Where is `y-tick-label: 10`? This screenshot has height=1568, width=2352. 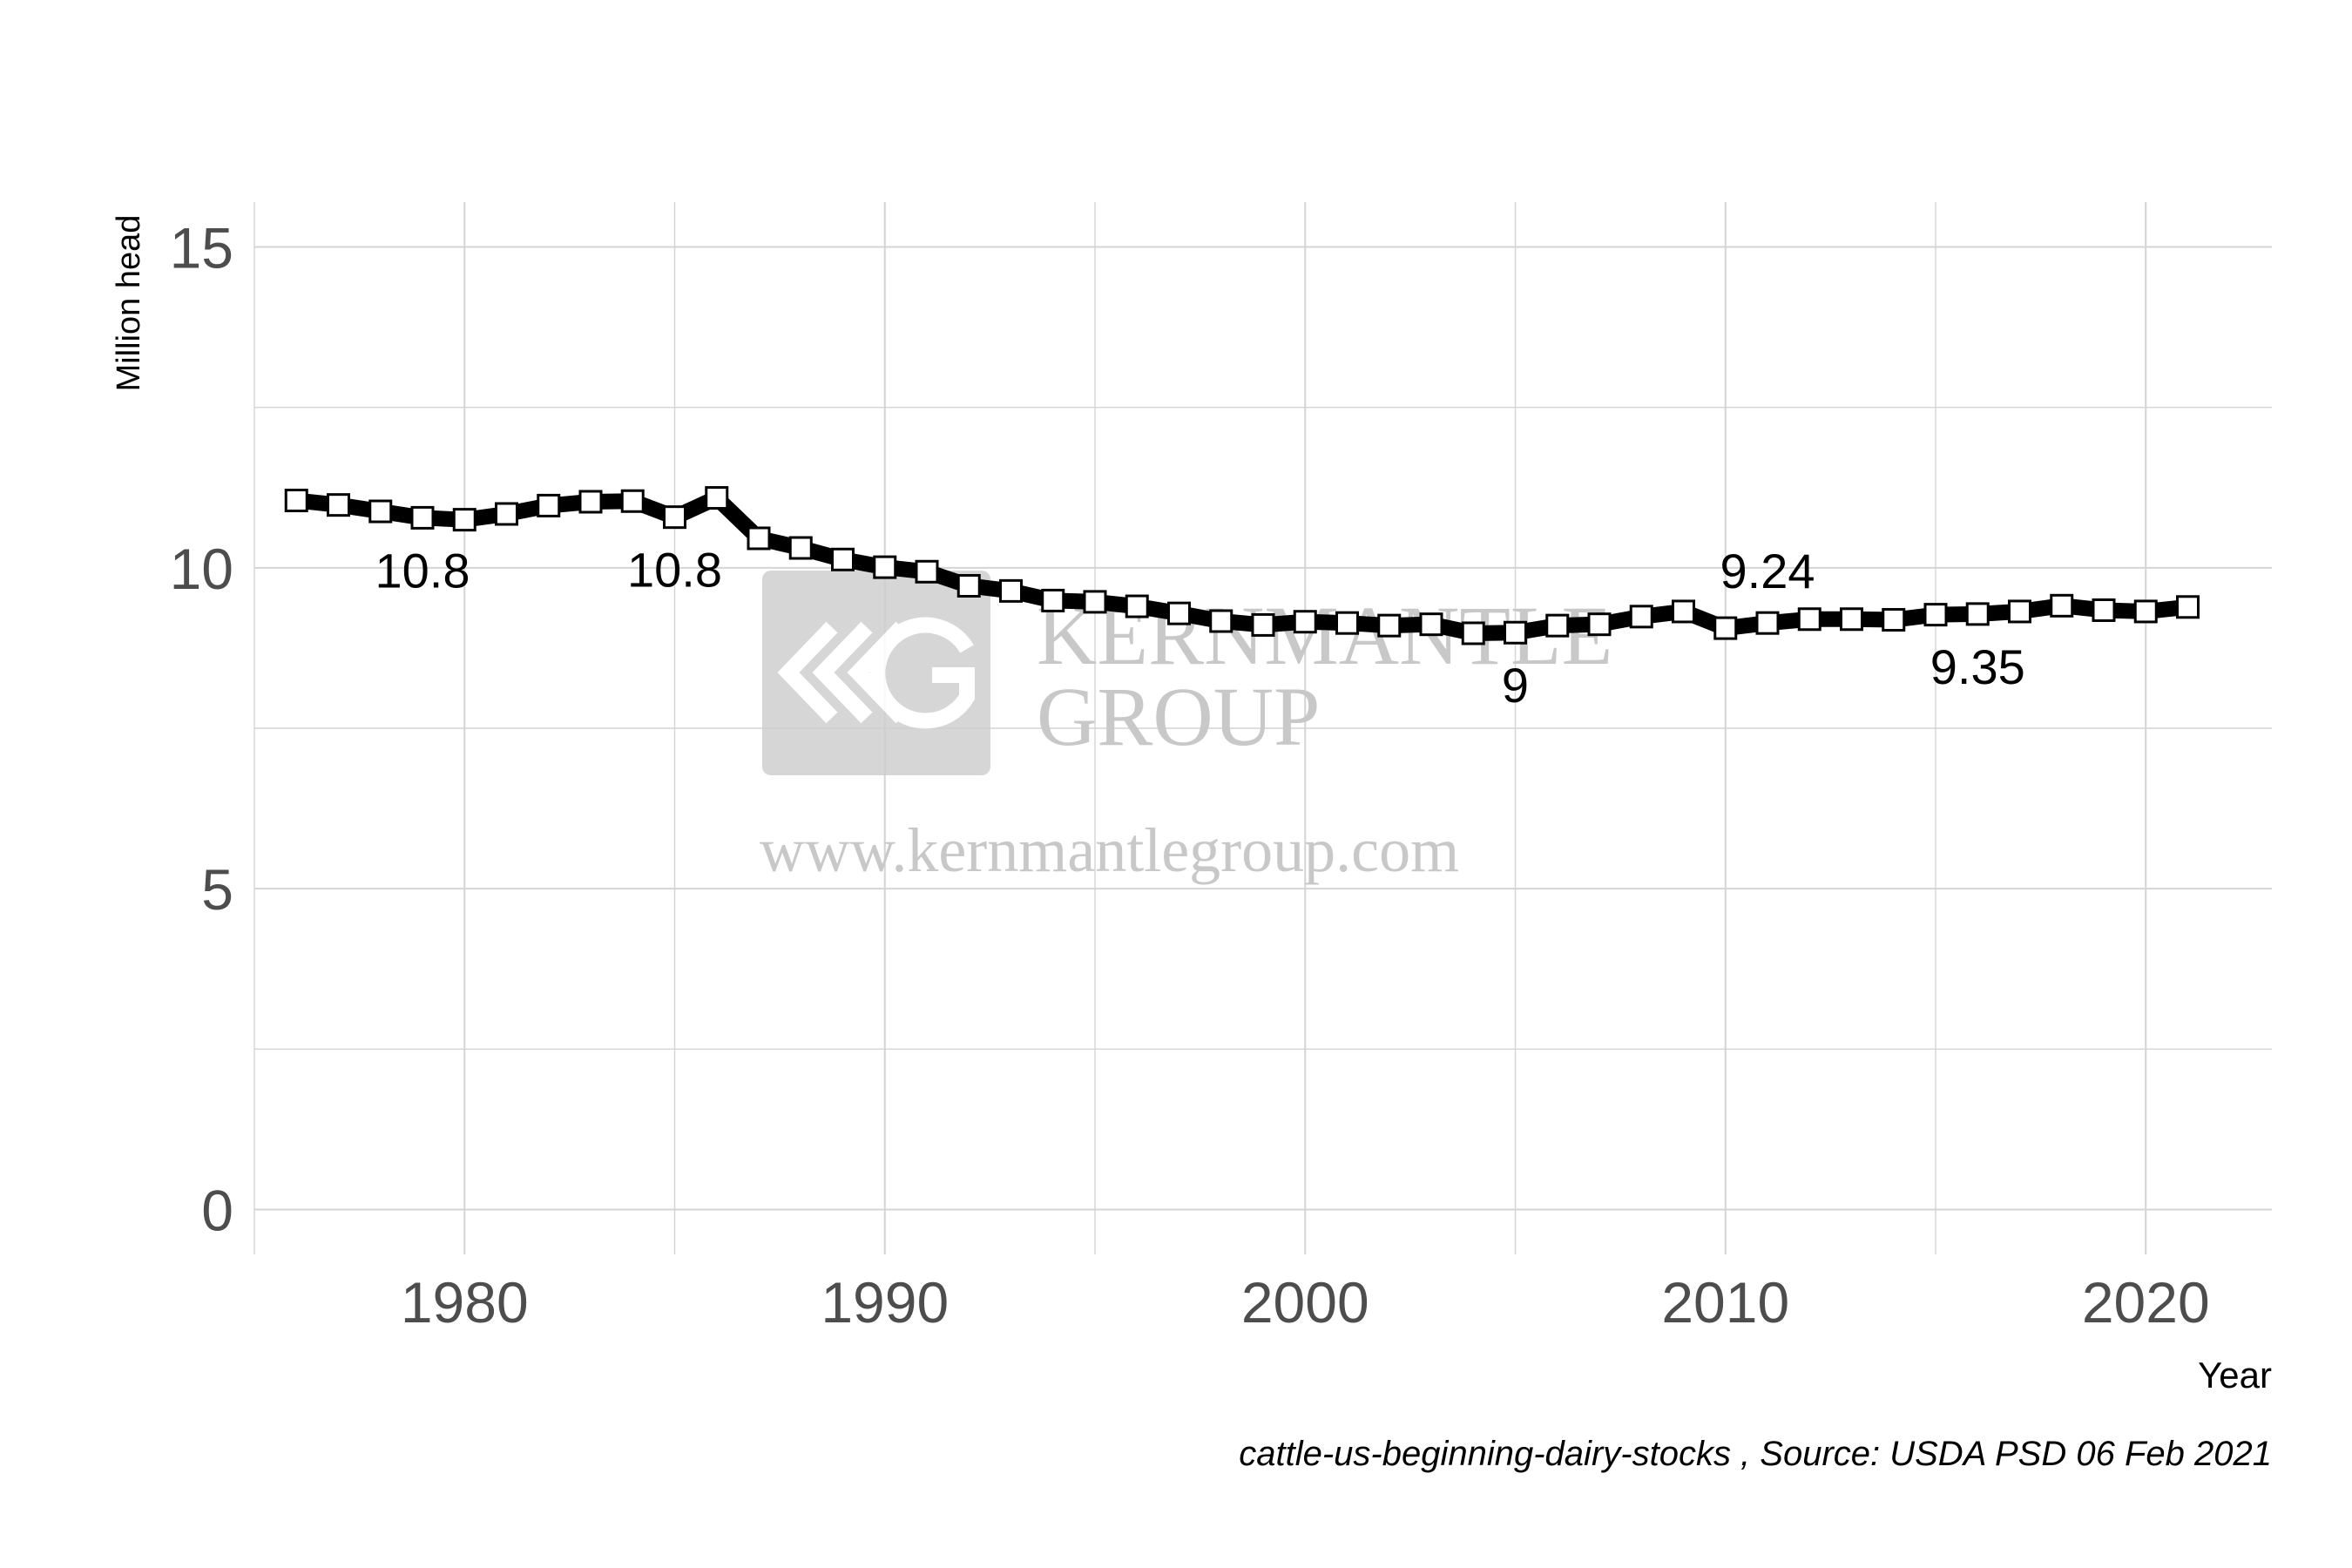 y-tick-label: 10 is located at coordinates (201, 569).